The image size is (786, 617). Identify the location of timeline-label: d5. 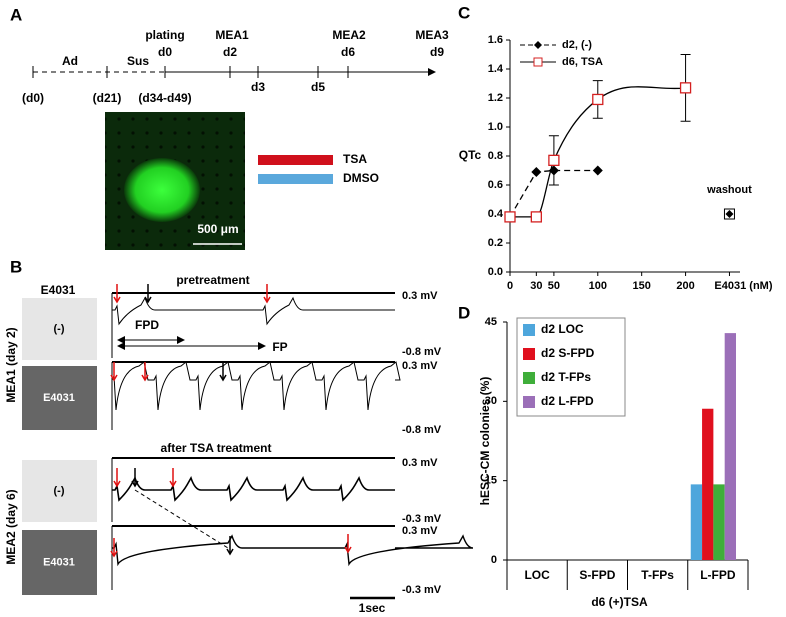
(318, 87).